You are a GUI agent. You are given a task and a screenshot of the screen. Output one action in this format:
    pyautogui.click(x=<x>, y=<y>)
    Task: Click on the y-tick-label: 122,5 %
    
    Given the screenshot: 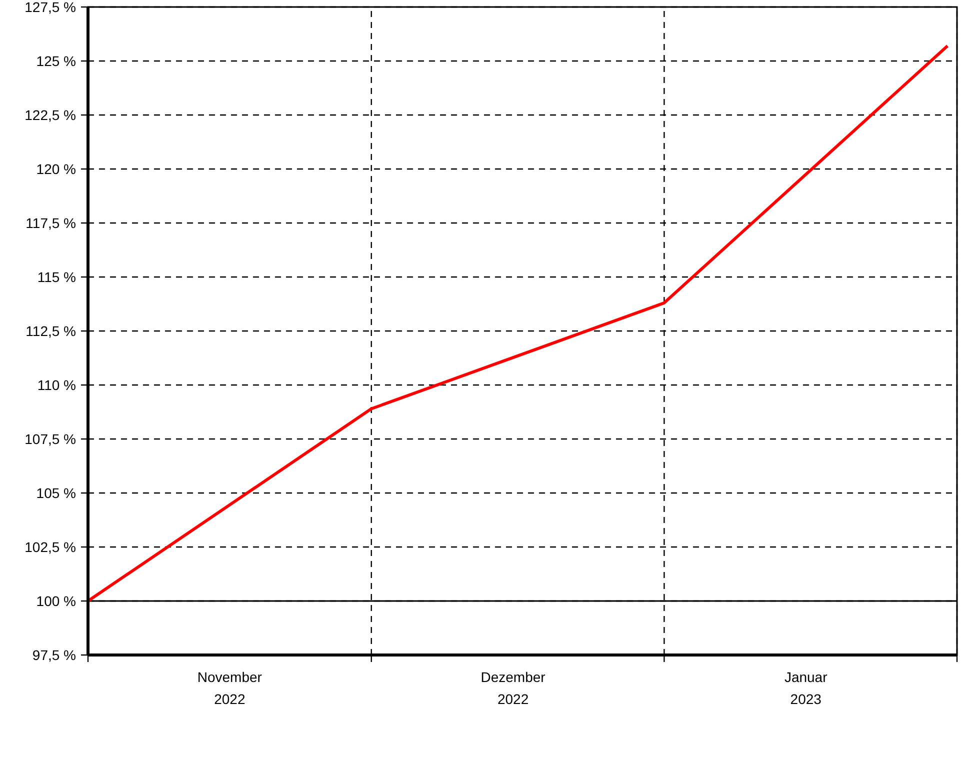 What is the action you would take?
    pyautogui.click(x=50, y=114)
    